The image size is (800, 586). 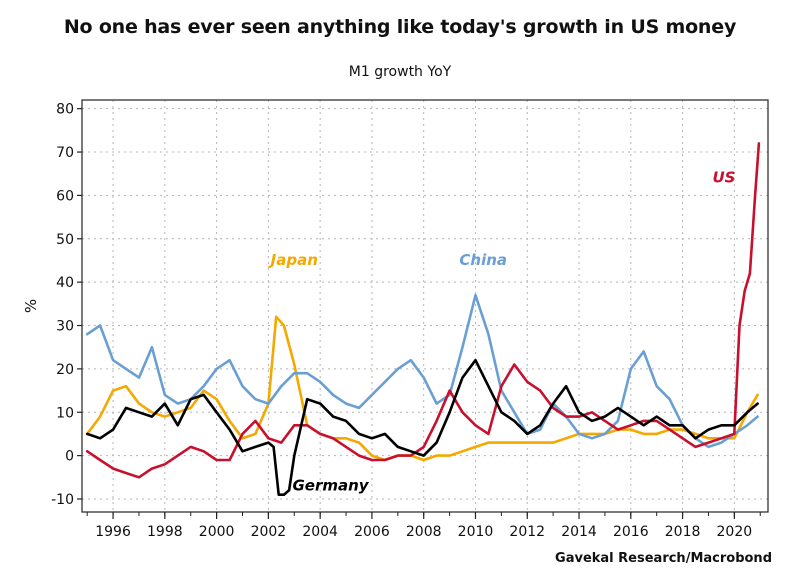 What do you see at coordinates (165, 532) in the screenshot?
I see `x-tick-label: 1998` at bounding box center [165, 532].